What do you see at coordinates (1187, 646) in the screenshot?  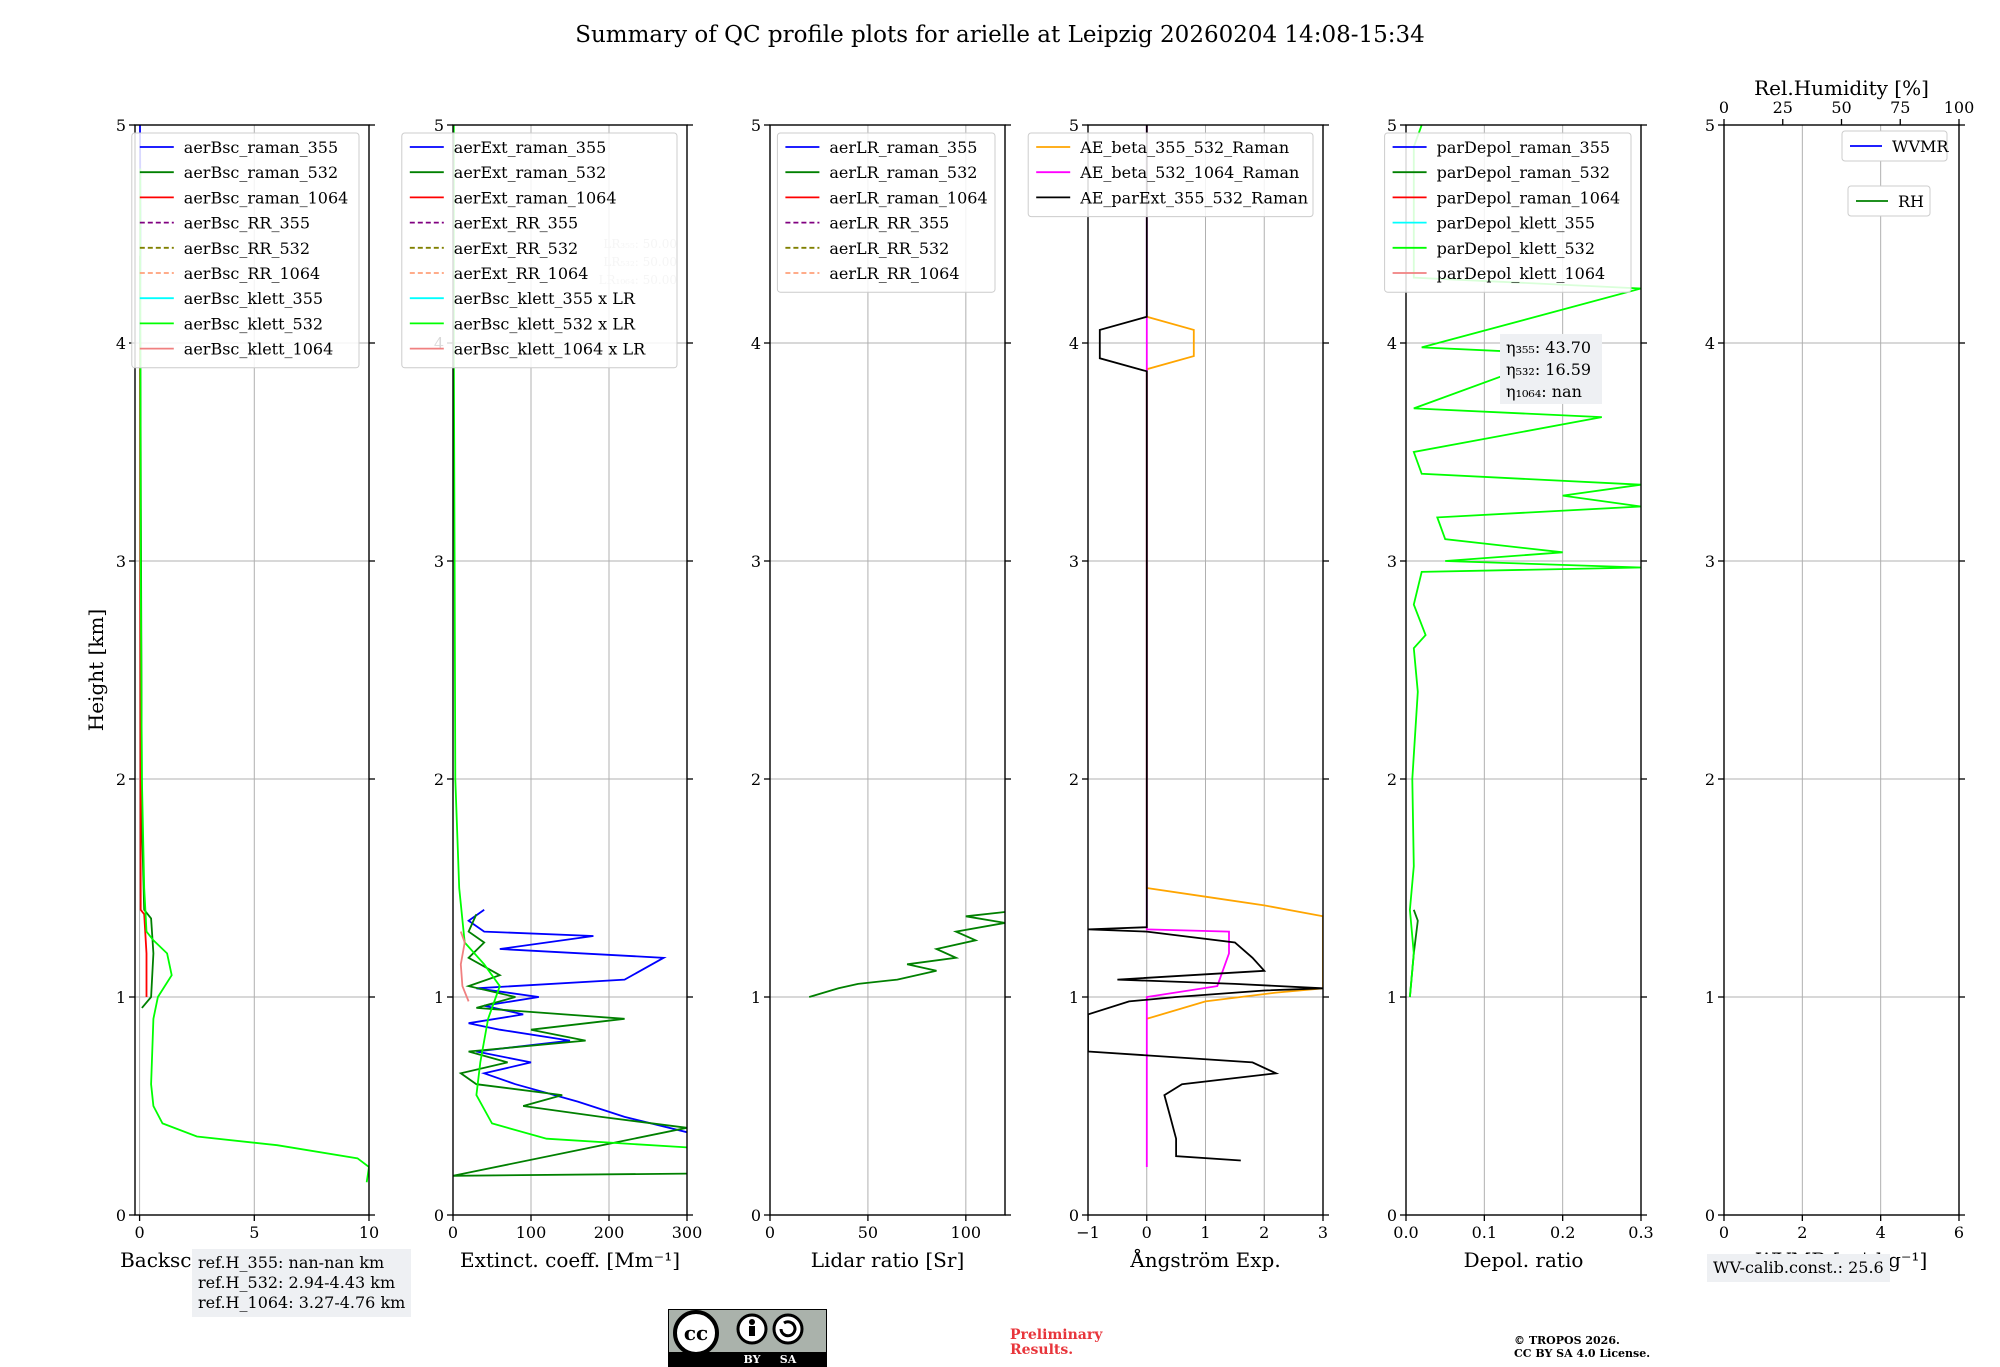 I see `series-line-AE_beta_532_1064_Raman` at bounding box center [1187, 646].